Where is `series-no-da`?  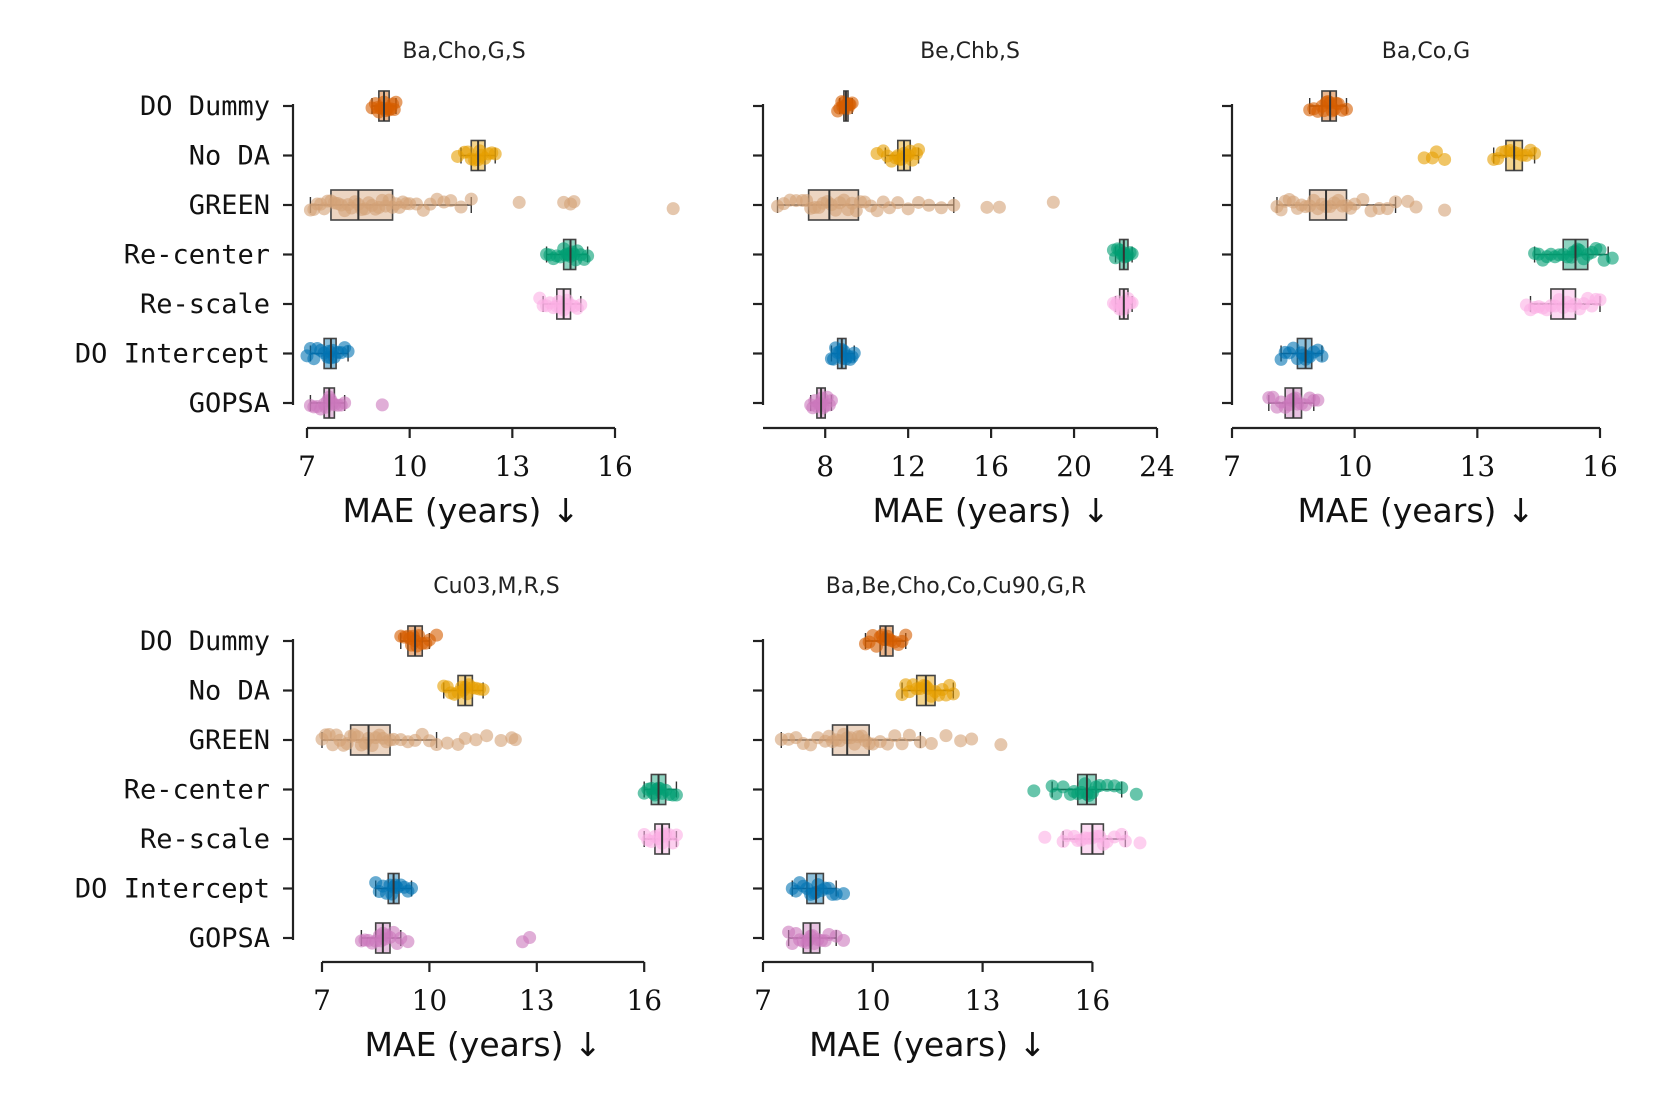
series-no-da is located at coordinates (927, 690).